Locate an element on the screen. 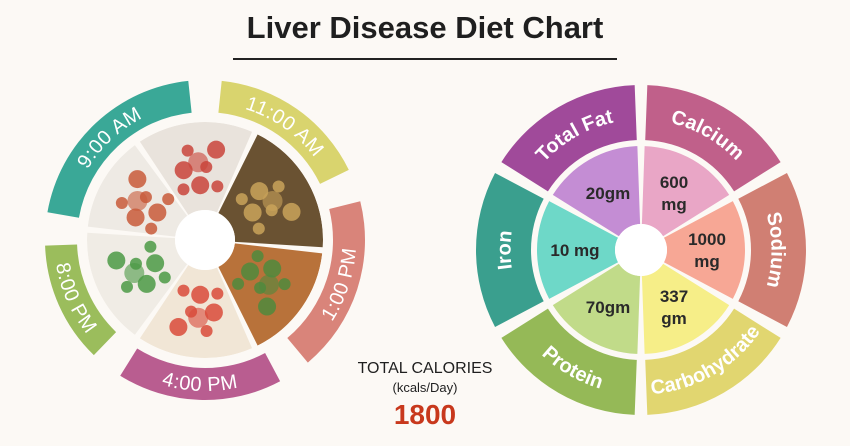  nutrient-value-label: 1000 is located at coordinates (707, 239).